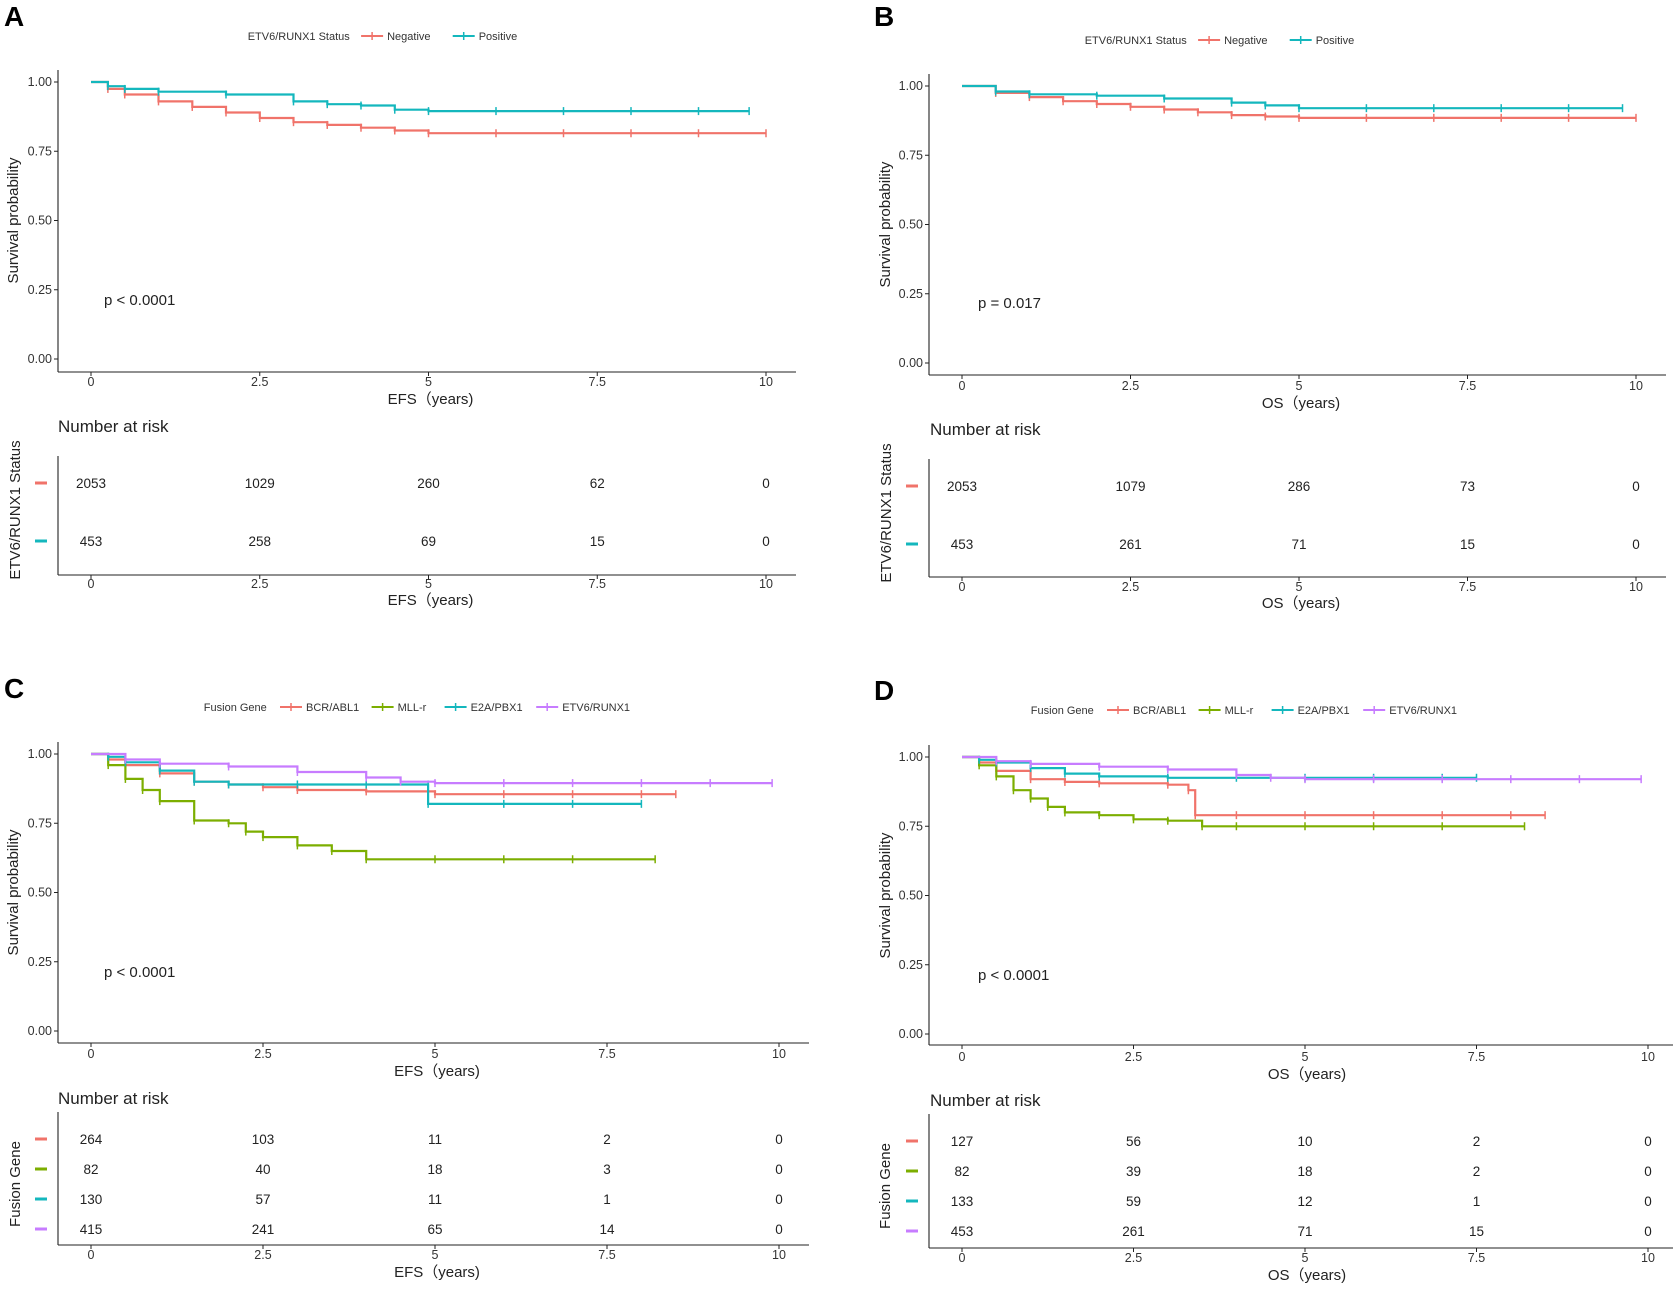 This screenshot has height=1294, width=1673. Describe the element at coordinates (607, 1199) in the screenshot. I see `risk-count: 1` at that location.